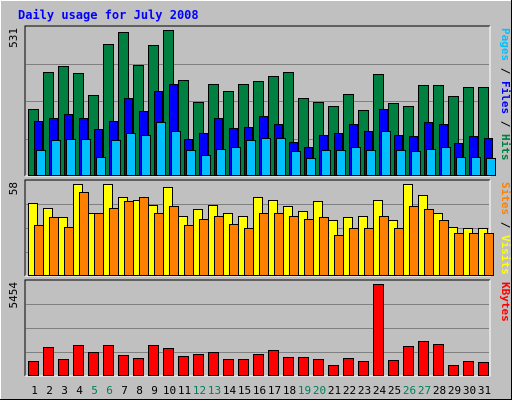 Image resolution: width=512 pixels, height=400 pixels. What do you see at coordinates (34, 390) in the screenshot?
I see `x-tick-day-1: 1` at bounding box center [34, 390].